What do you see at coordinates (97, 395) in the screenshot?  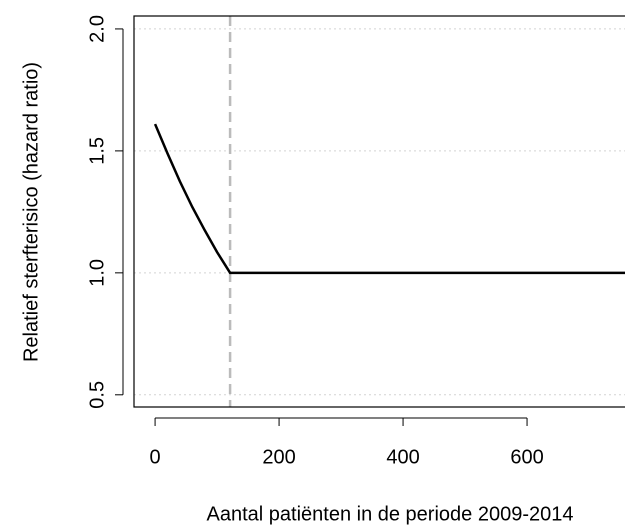 I see `y-tick-label: 0.5` at bounding box center [97, 395].